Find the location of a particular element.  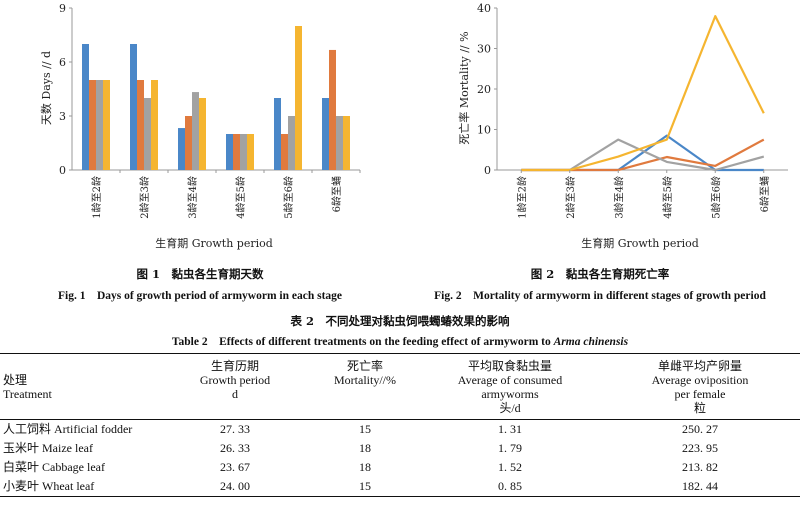

header-line: 粒 is located at coordinates (699, 408).